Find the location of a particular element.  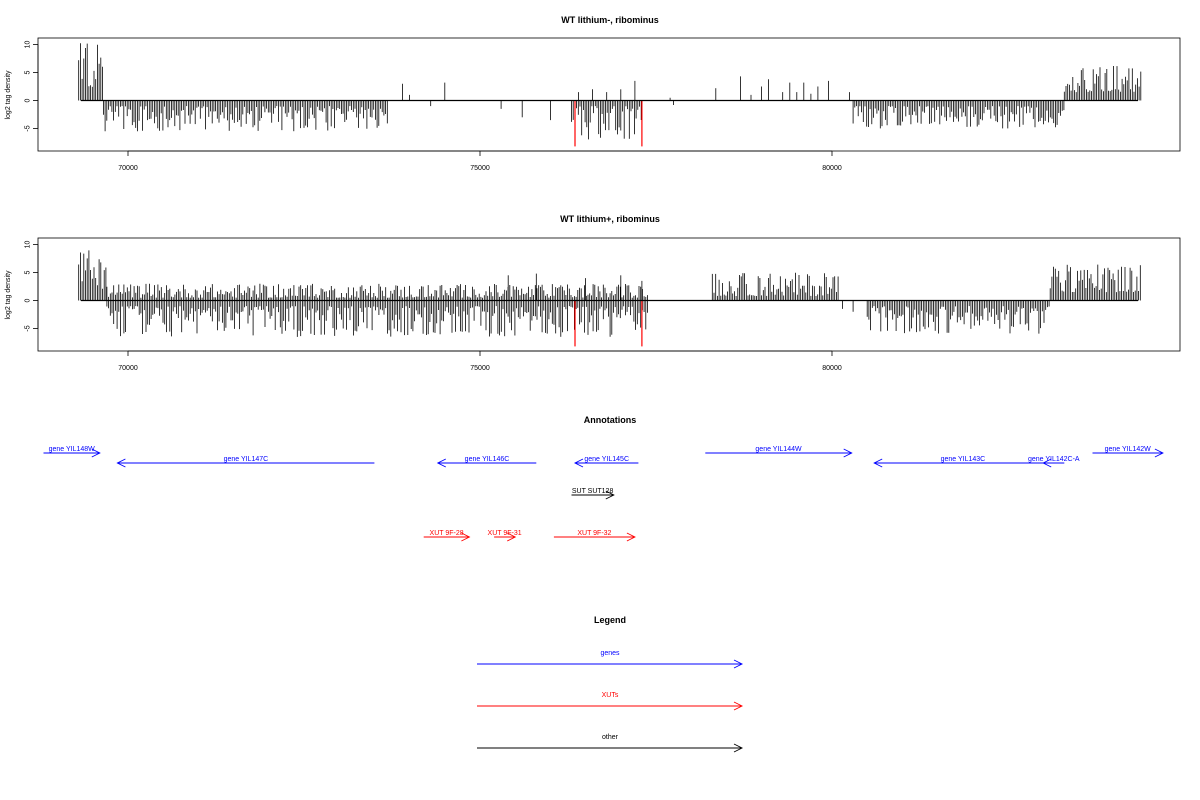

annotation-feature: gene YIL143C is located at coordinates (962, 462).